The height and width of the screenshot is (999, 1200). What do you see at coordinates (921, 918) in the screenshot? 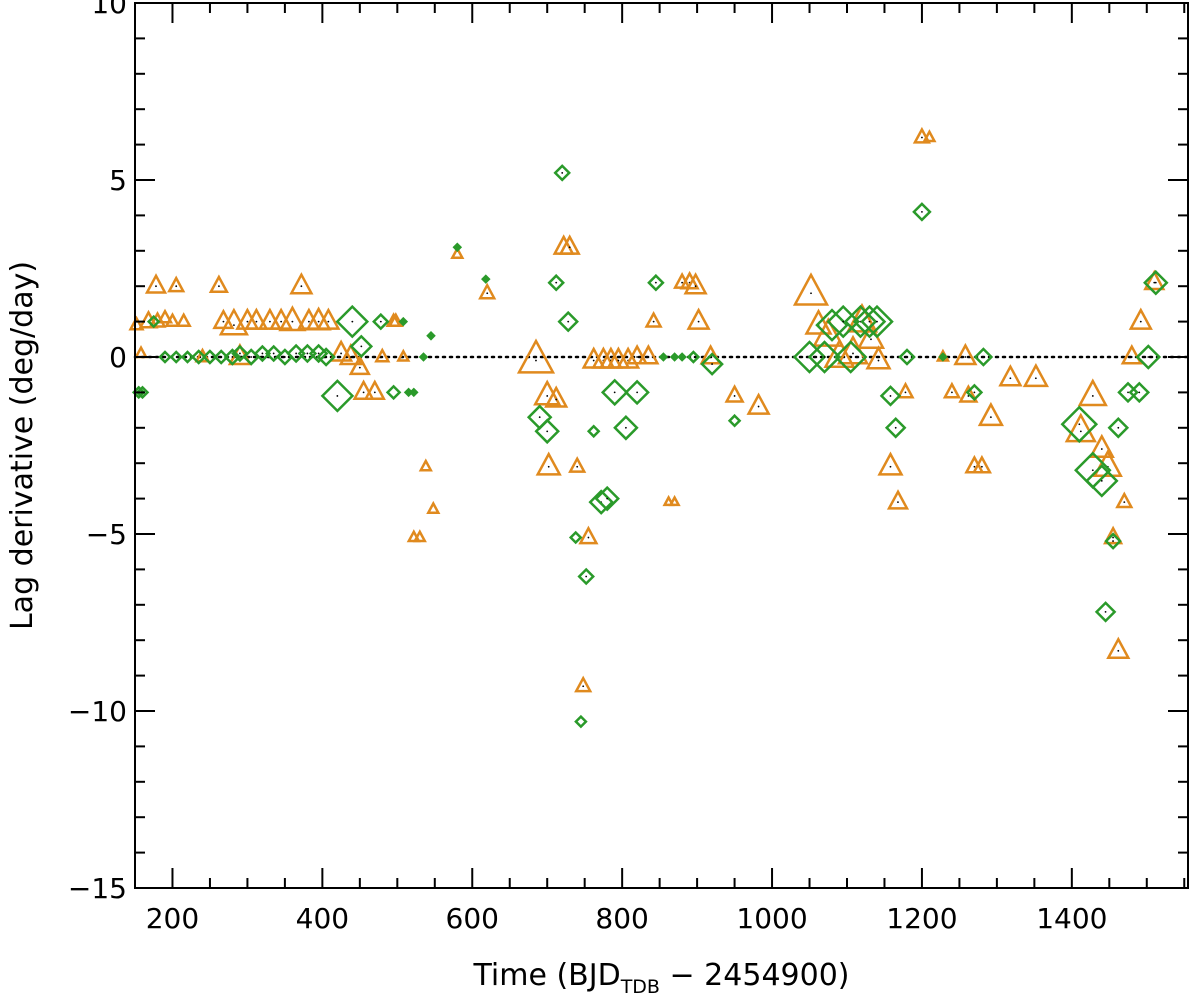
I see `x-tick-label: 1200` at bounding box center [921, 918].